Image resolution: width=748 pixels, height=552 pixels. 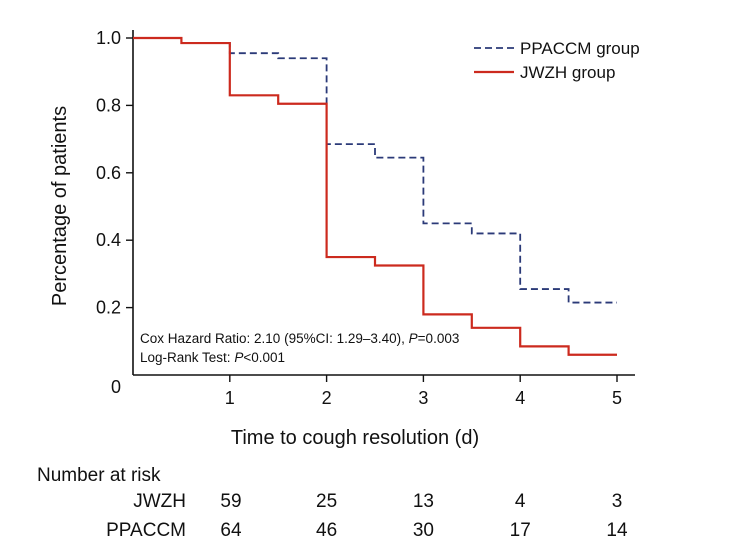 What do you see at coordinates (423, 501) in the screenshot?
I see `risk-cell: 13` at bounding box center [423, 501].